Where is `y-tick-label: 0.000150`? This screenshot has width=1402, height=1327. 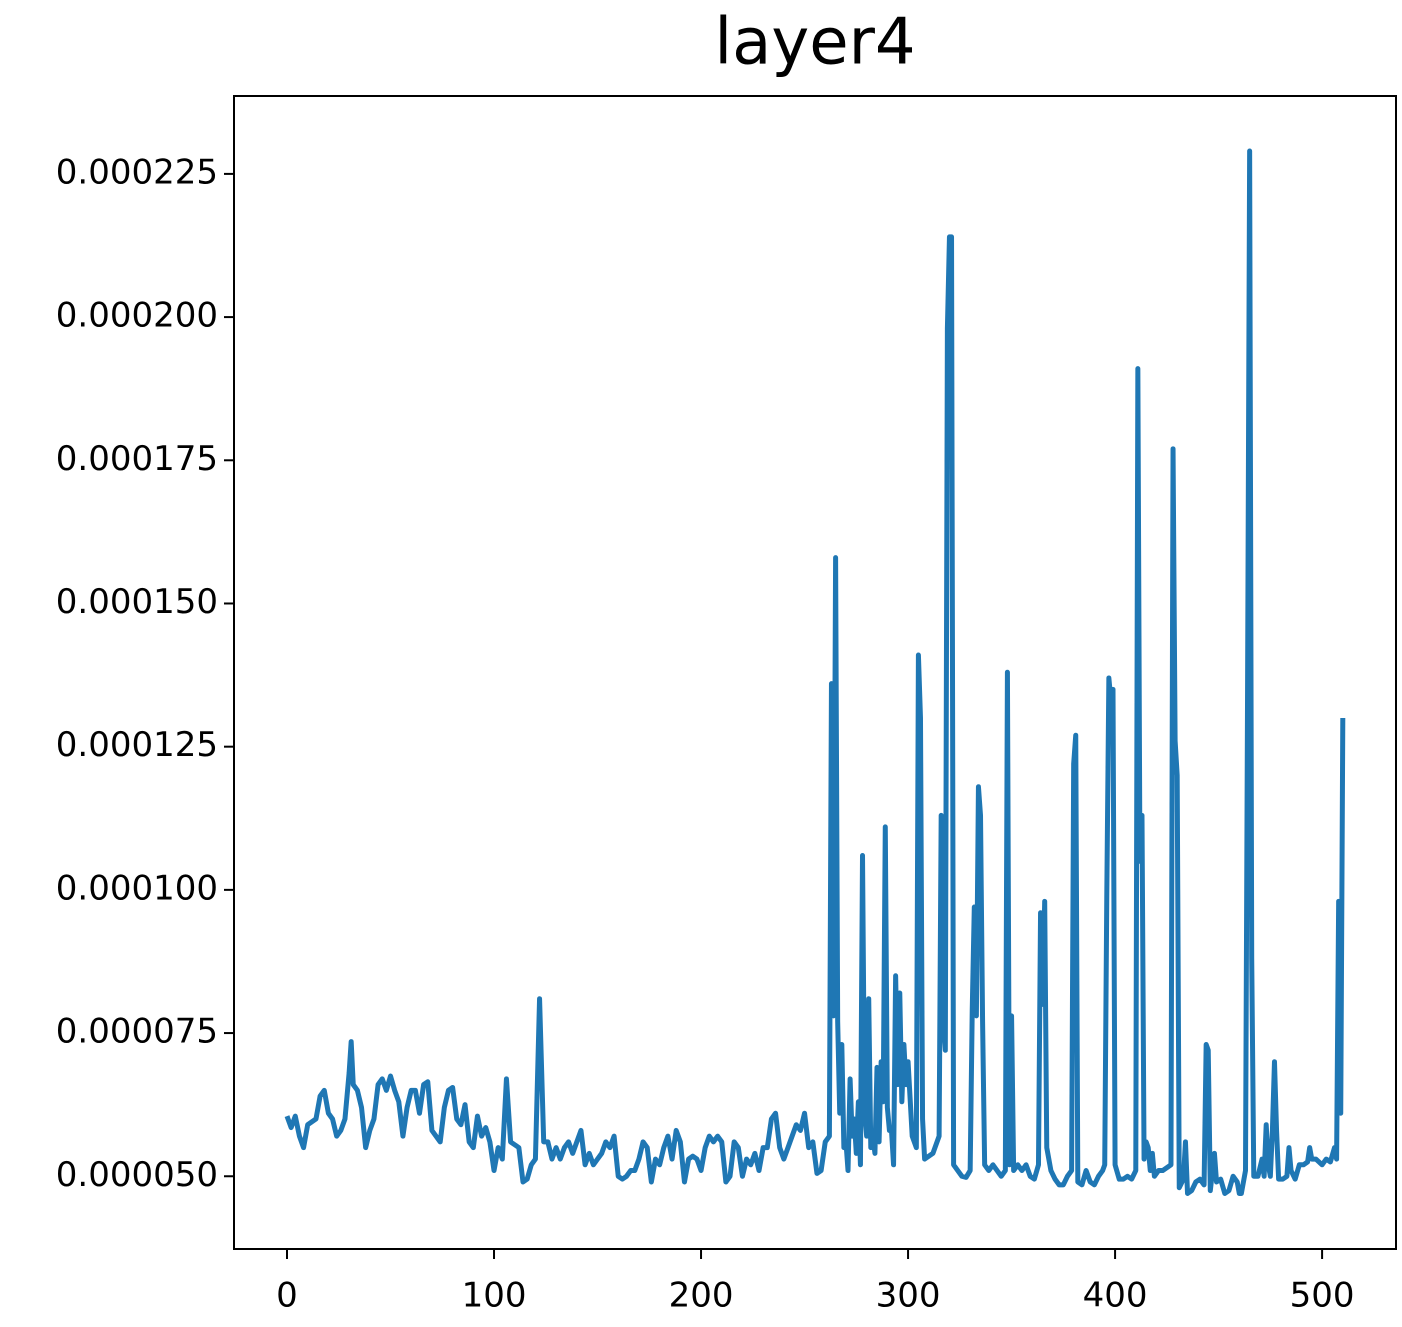
y-tick-label: 0.000150 is located at coordinates (137, 602).